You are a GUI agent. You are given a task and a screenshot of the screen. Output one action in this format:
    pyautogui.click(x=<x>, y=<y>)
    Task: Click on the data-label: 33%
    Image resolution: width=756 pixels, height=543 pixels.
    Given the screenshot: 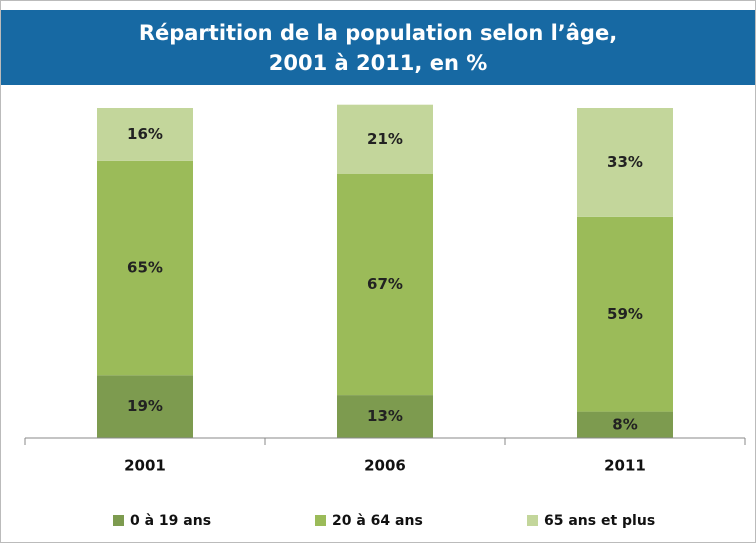 What is the action you would take?
    pyautogui.click(x=625, y=162)
    